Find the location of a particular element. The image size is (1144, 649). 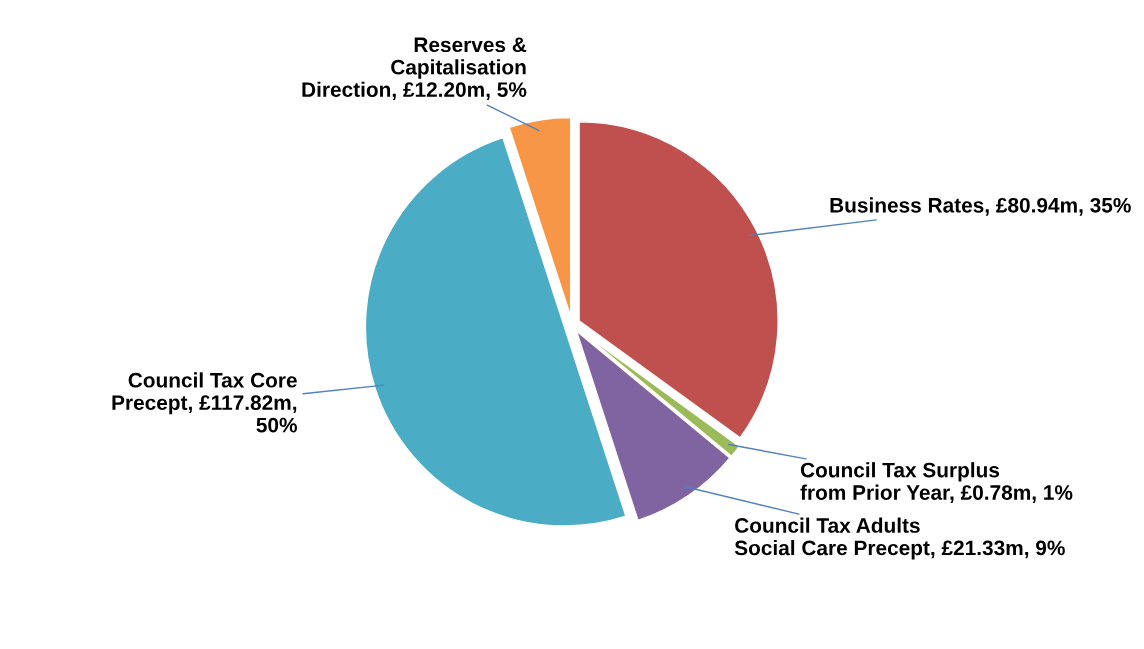

slice-label: Council Tax Core Precept, £117.82m, 50% is located at coordinates (204, 402).